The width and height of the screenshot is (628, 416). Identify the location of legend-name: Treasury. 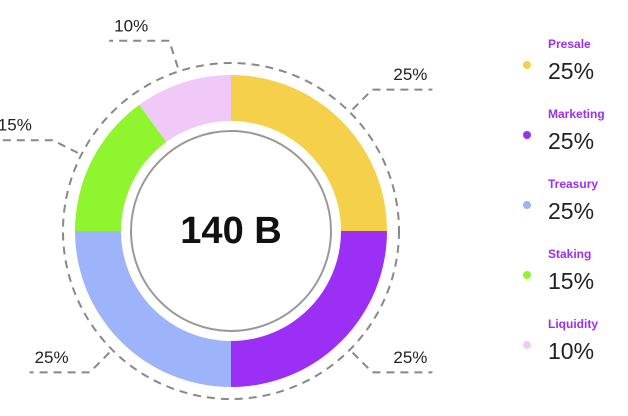
(573, 184).